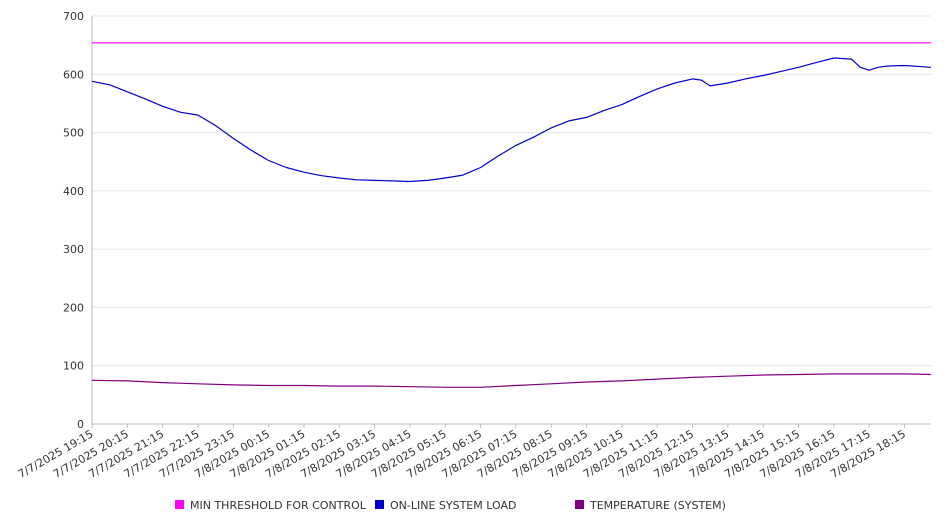 This screenshot has height=526, width=946. Describe the element at coordinates (73, 16) in the screenshot. I see `y-tick-label: 700` at that location.